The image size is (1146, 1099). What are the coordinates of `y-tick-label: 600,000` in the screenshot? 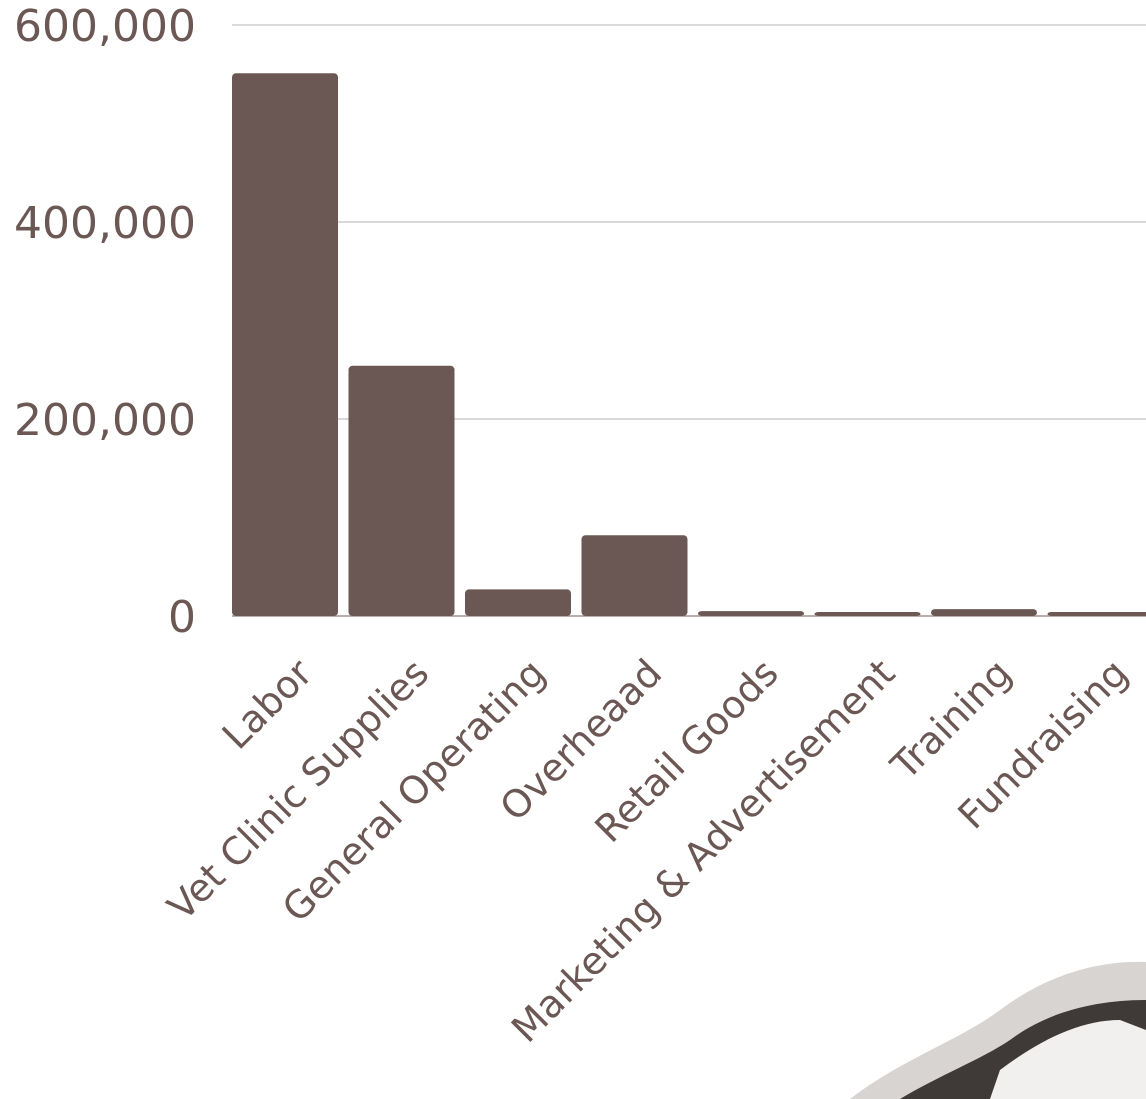 It's located at (105, 26).